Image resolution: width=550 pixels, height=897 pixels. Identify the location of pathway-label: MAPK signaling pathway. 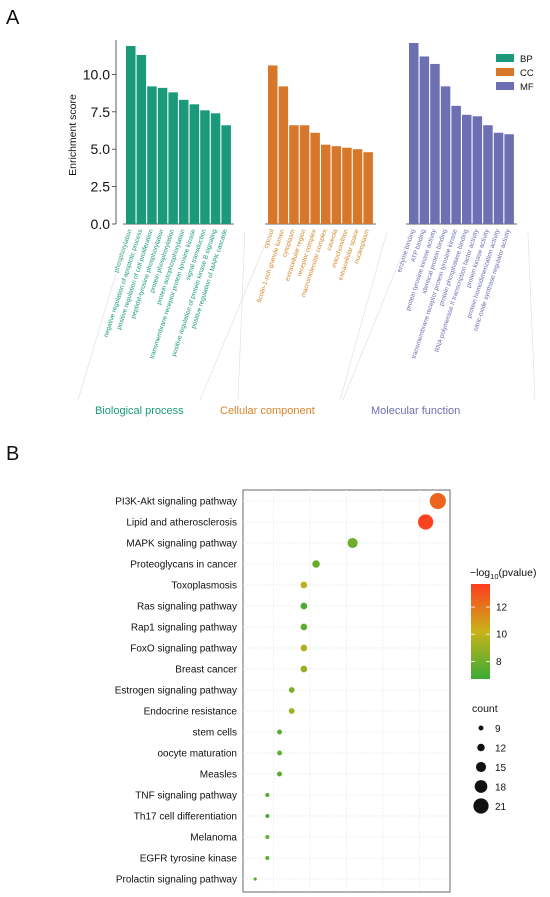
(181, 544).